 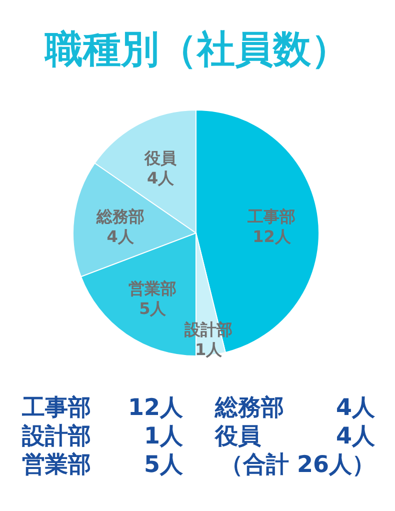 What do you see at coordinates (297, 465) in the screenshot?
I see `text: （合計 26人）` at bounding box center [297, 465].